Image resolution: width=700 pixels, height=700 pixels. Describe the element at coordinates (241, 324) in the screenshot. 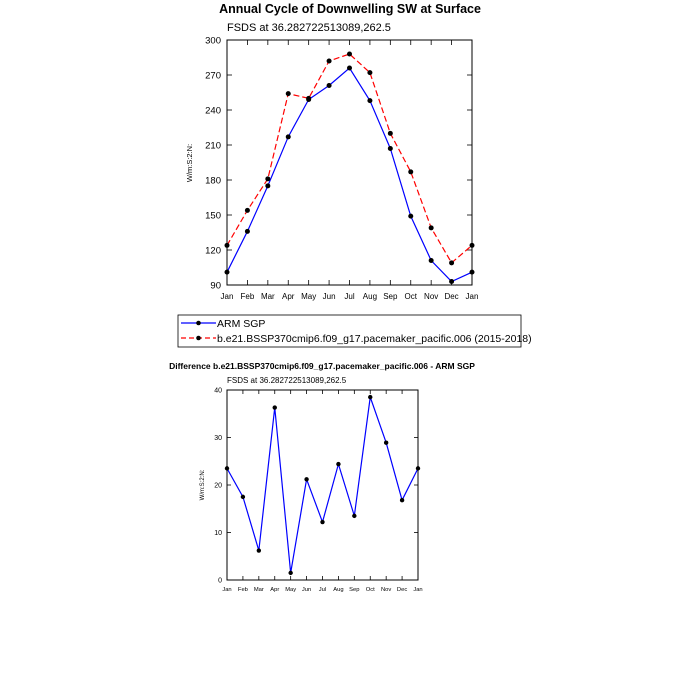

I see `legend-label-arm: ARM SGP` at that location.